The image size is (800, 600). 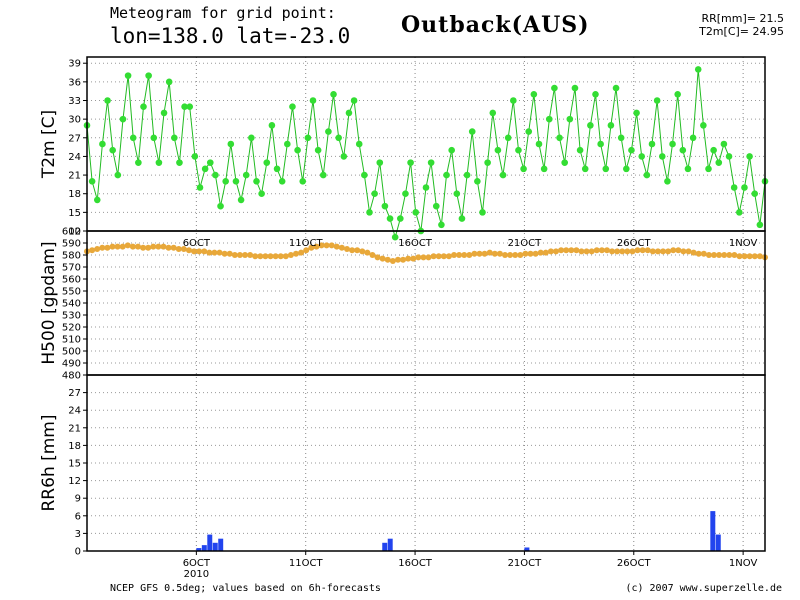 What do you see at coordinates (703, 588) in the screenshot?
I see `copyright-note: (c) 2007 www.superzelle.de` at bounding box center [703, 588].